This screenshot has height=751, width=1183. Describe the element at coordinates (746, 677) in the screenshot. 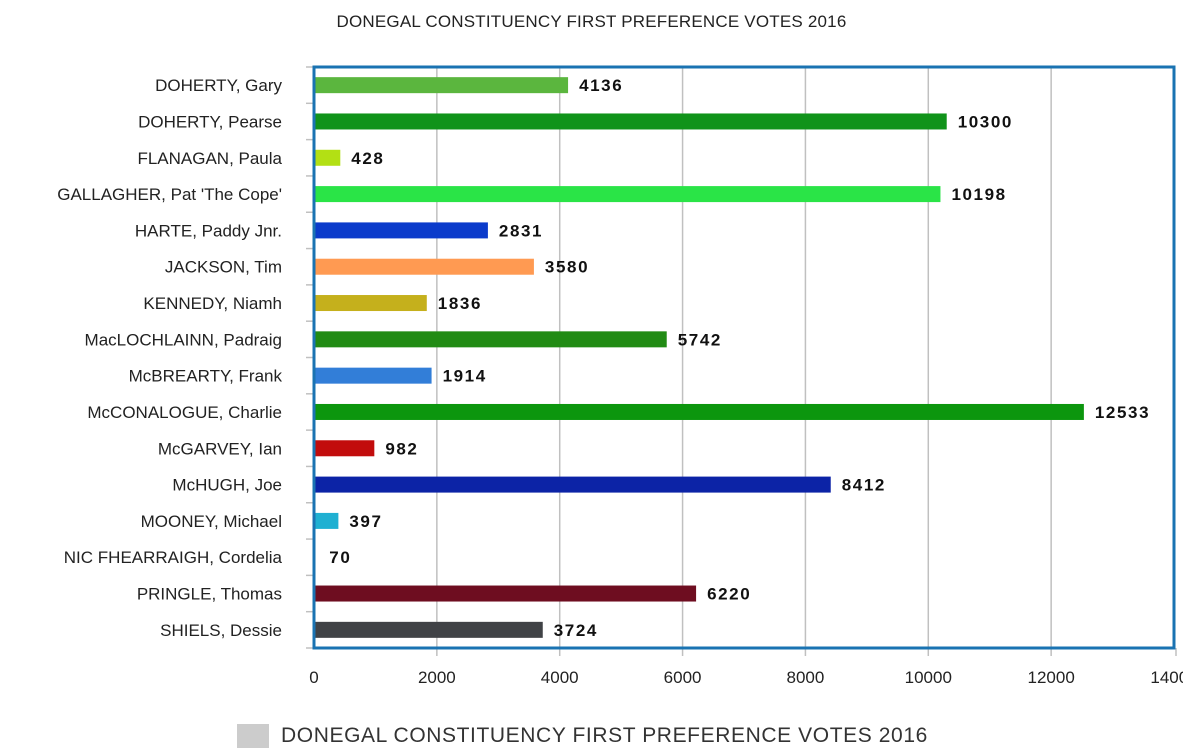

I see `x-tick-labels: 0 2000 4000 6000 8000 10000 12000 14000` at that location.